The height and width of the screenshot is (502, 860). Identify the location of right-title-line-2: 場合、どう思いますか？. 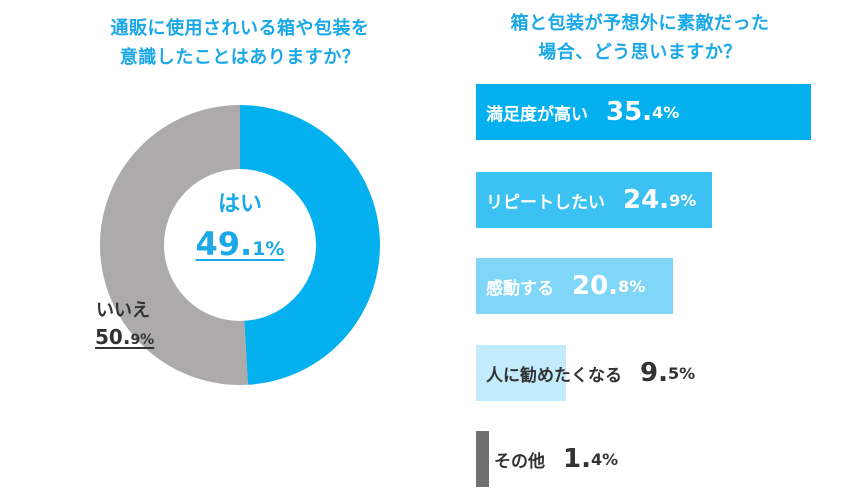
(640, 52).